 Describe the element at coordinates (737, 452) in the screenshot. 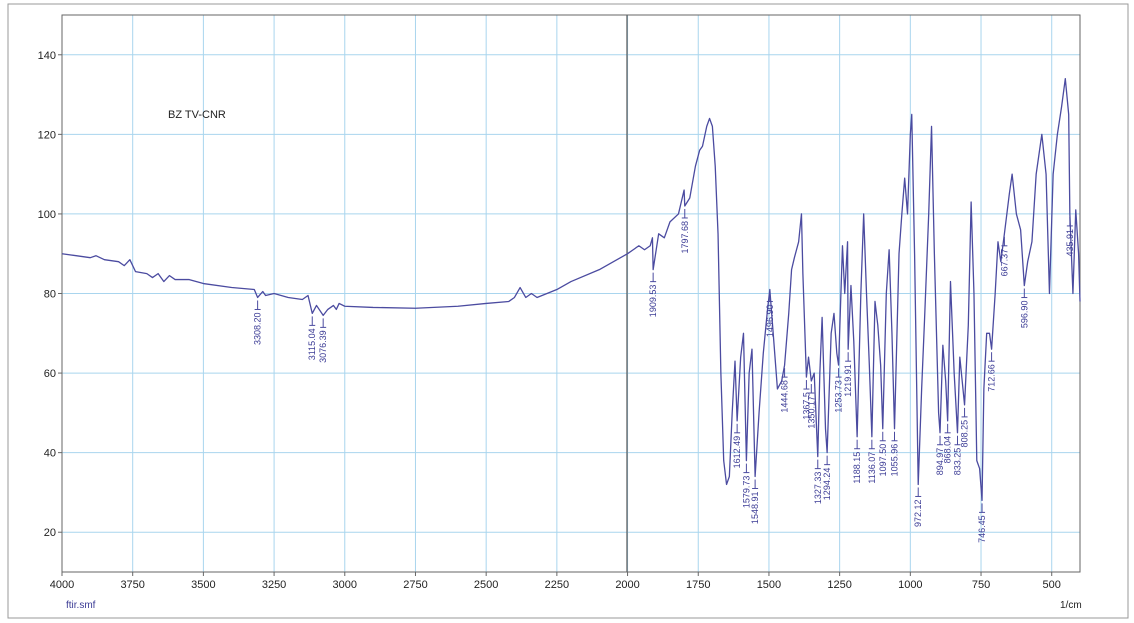

I see `peak-label: 1612.49` at that location.